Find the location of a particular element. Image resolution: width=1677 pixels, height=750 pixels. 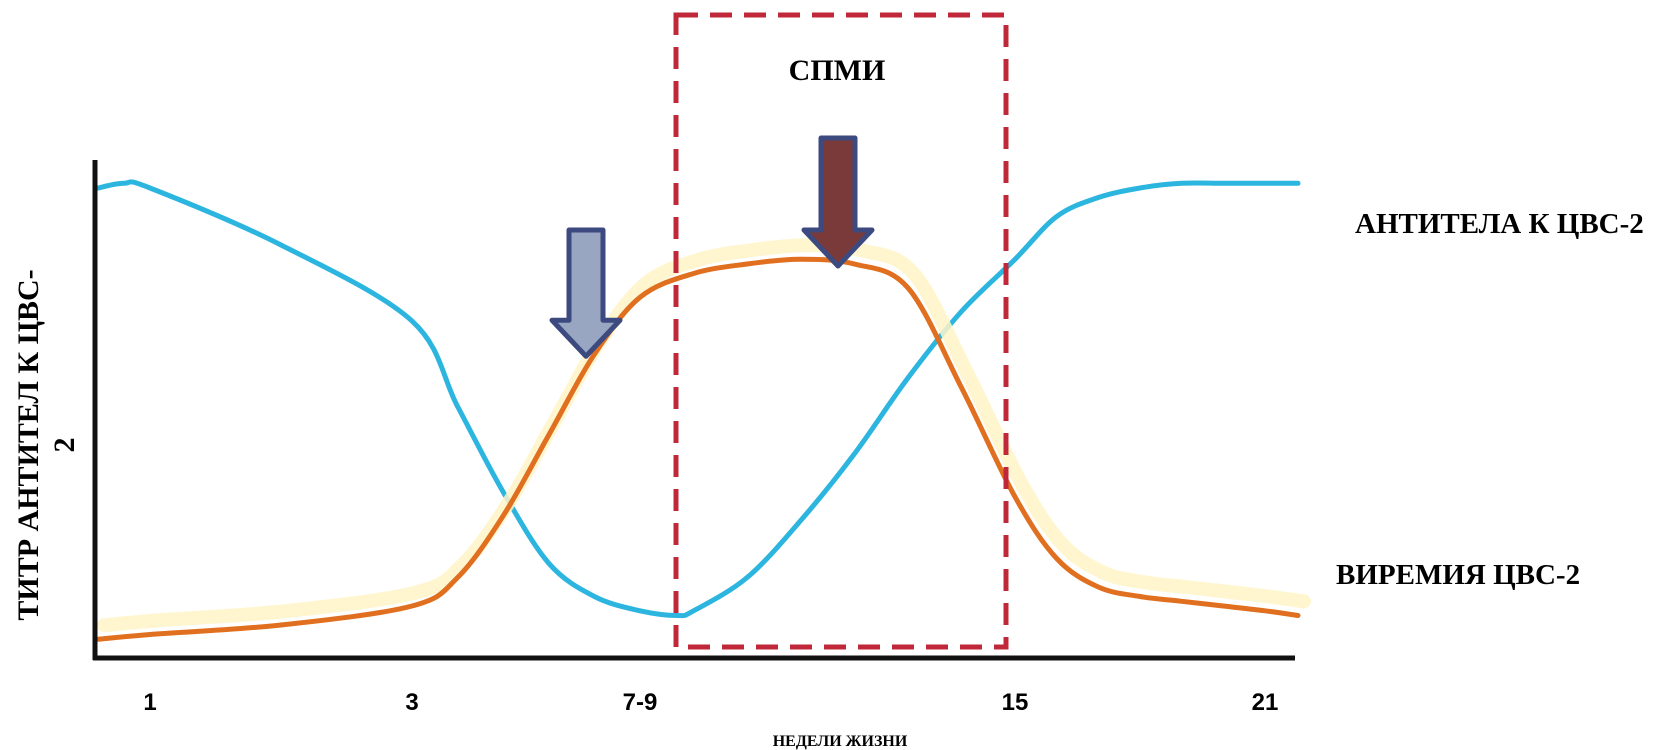

x-tick-label: 3 is located at coordinates (411, 702).